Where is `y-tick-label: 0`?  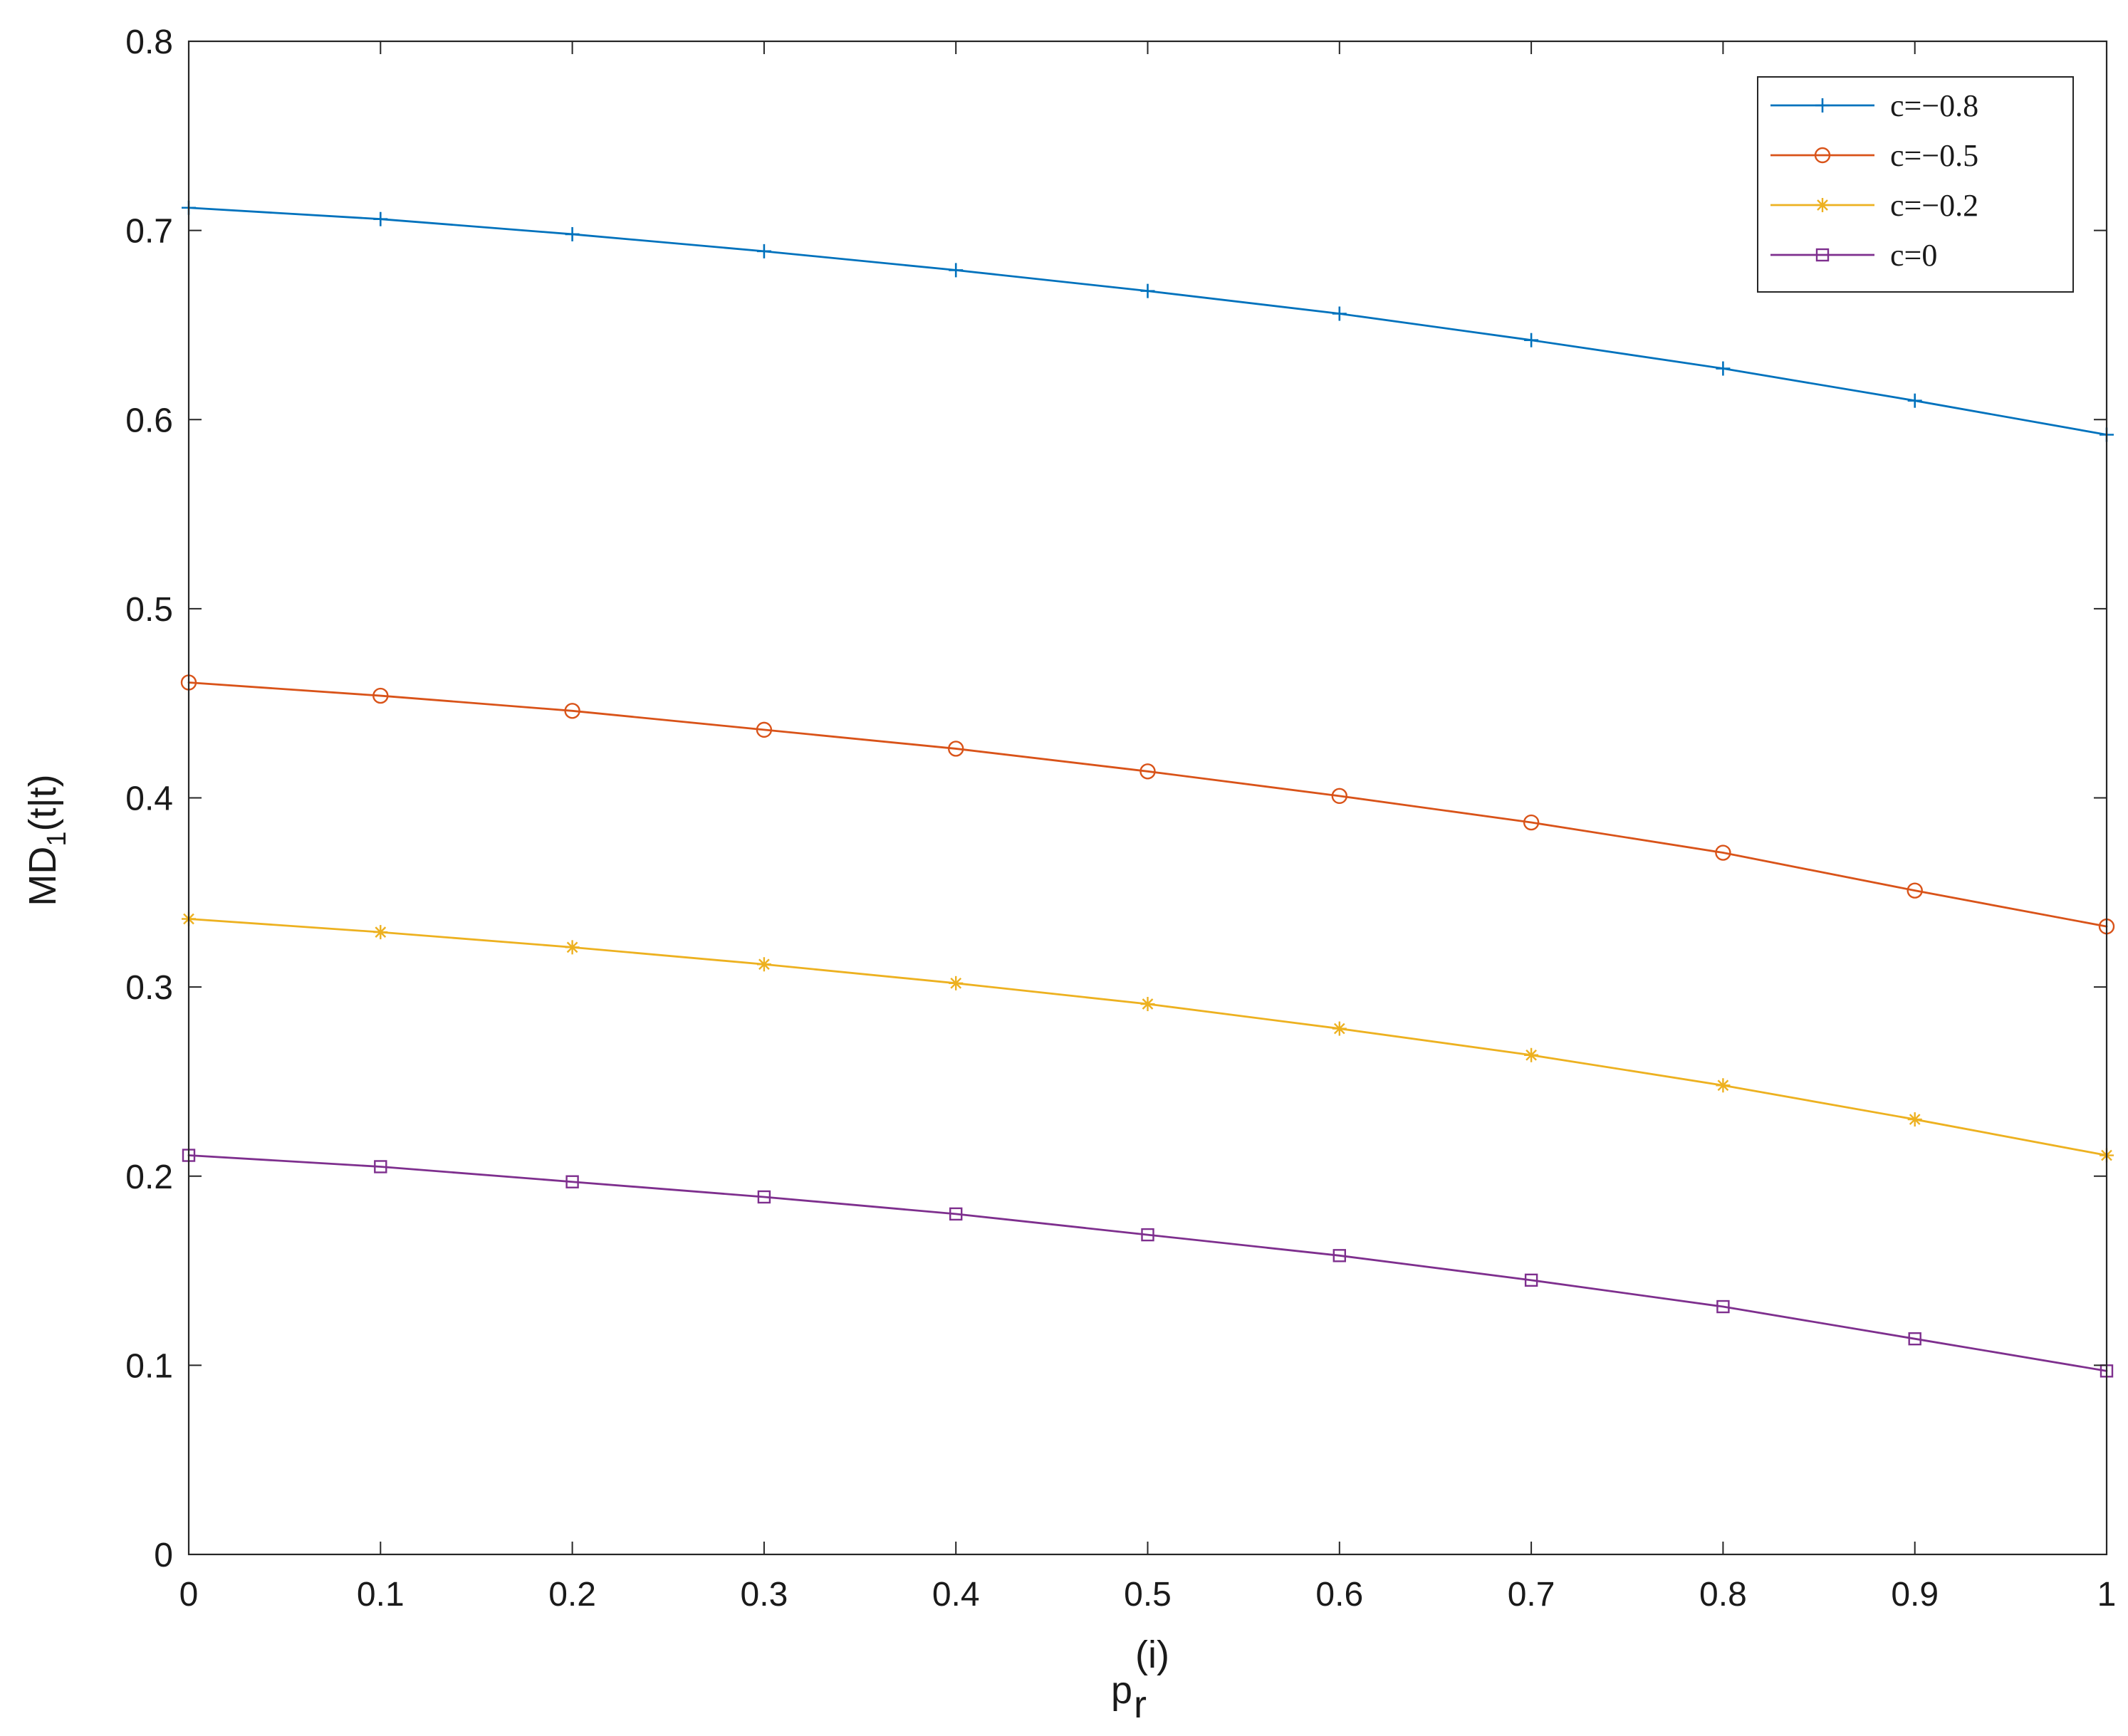
y-tick-label: 0 is located at coordinates (163, 1555).